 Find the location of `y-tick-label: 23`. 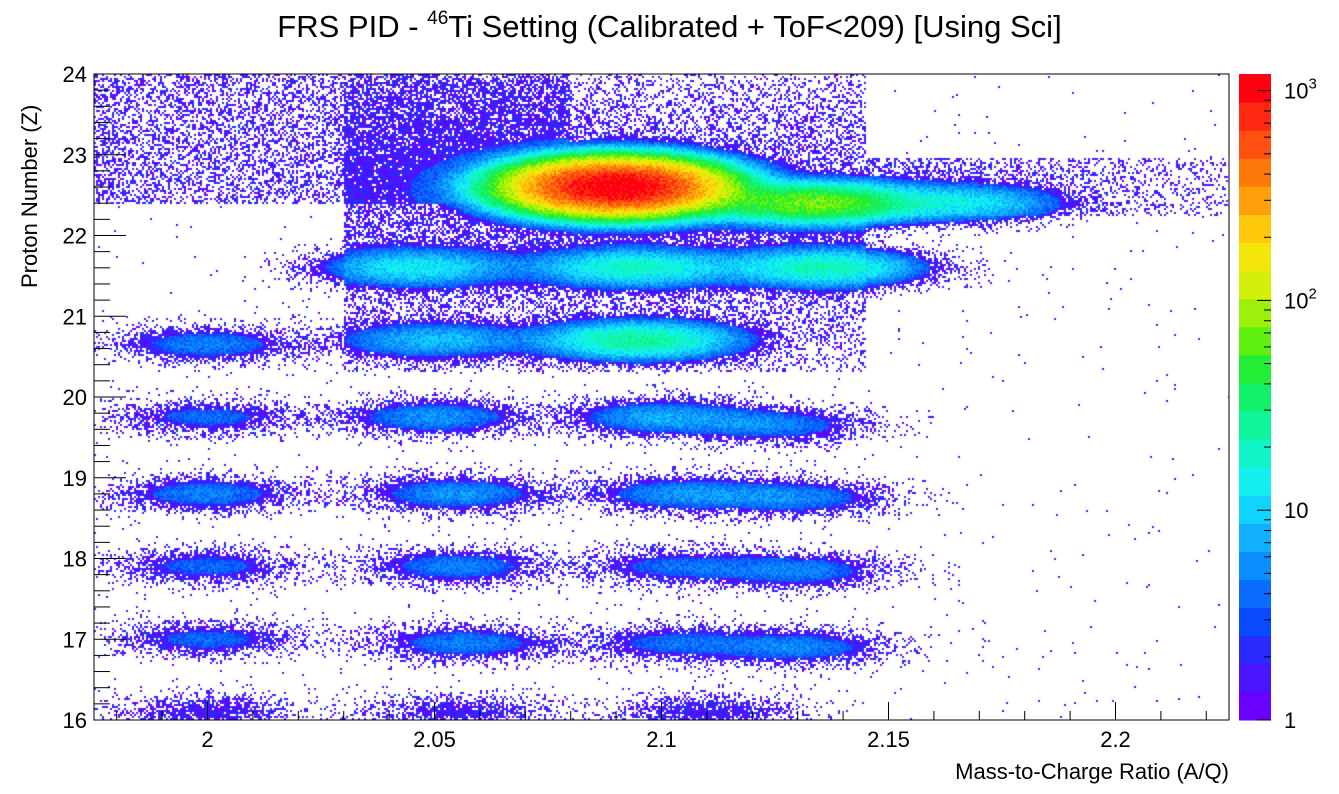

y-tick-label: 23 is located at coordinates (75, 155).